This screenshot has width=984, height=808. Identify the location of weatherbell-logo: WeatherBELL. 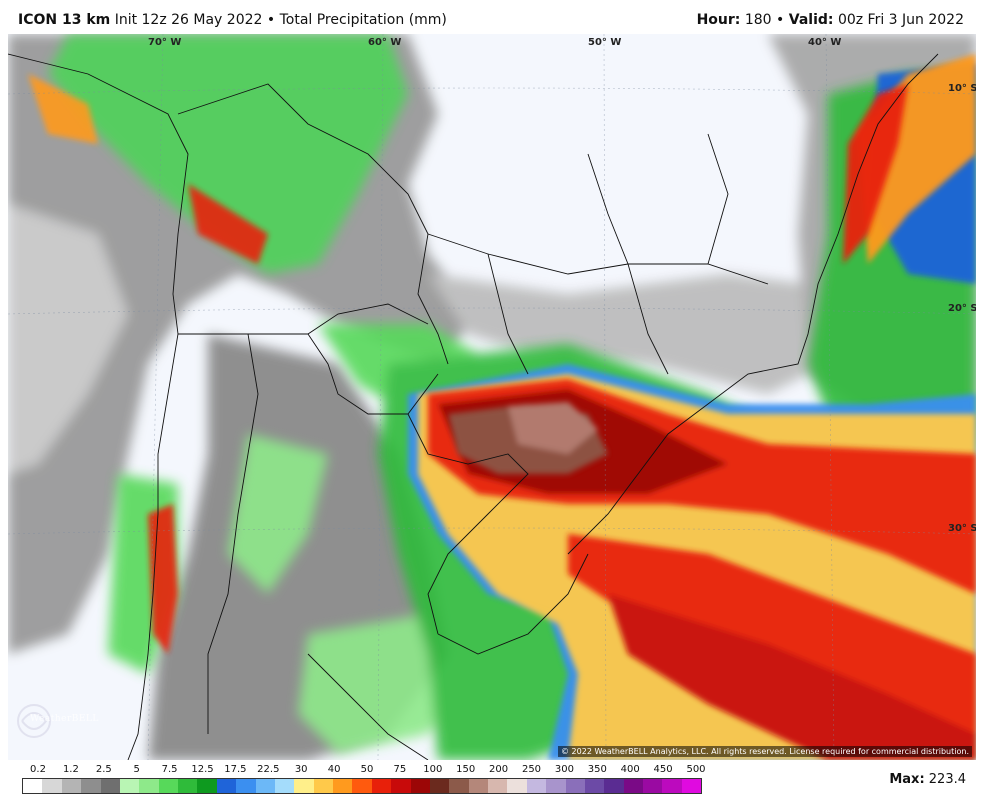
(60, 721).